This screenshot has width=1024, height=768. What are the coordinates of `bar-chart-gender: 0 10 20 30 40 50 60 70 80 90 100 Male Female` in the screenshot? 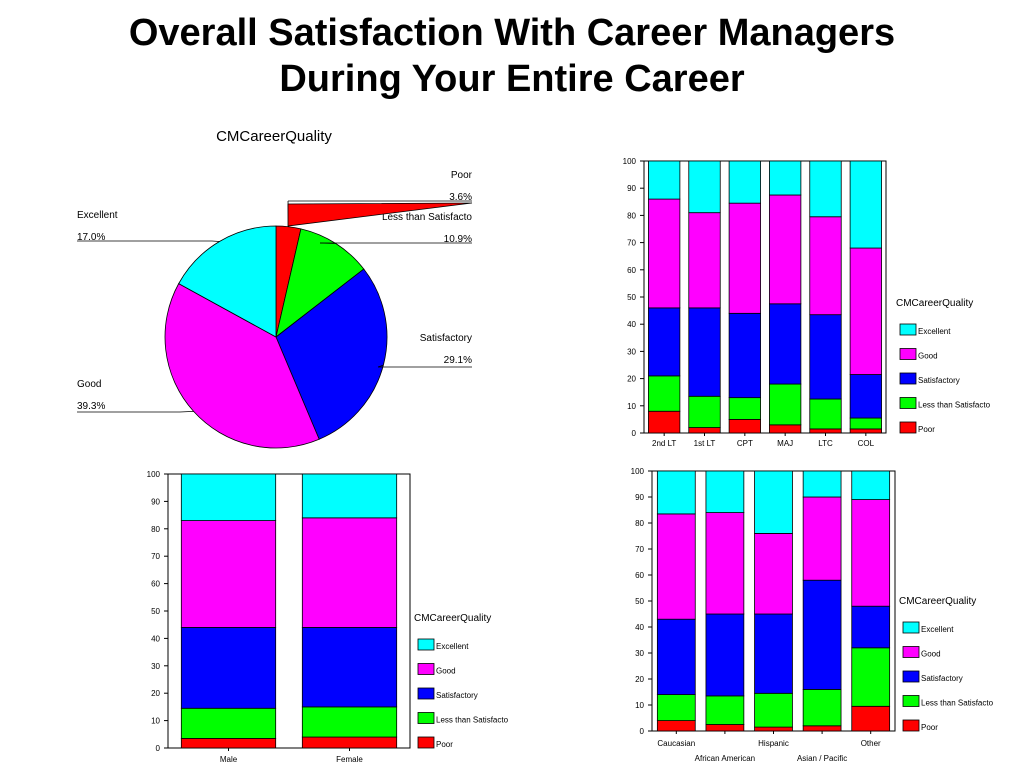 It's located at (279, 617).